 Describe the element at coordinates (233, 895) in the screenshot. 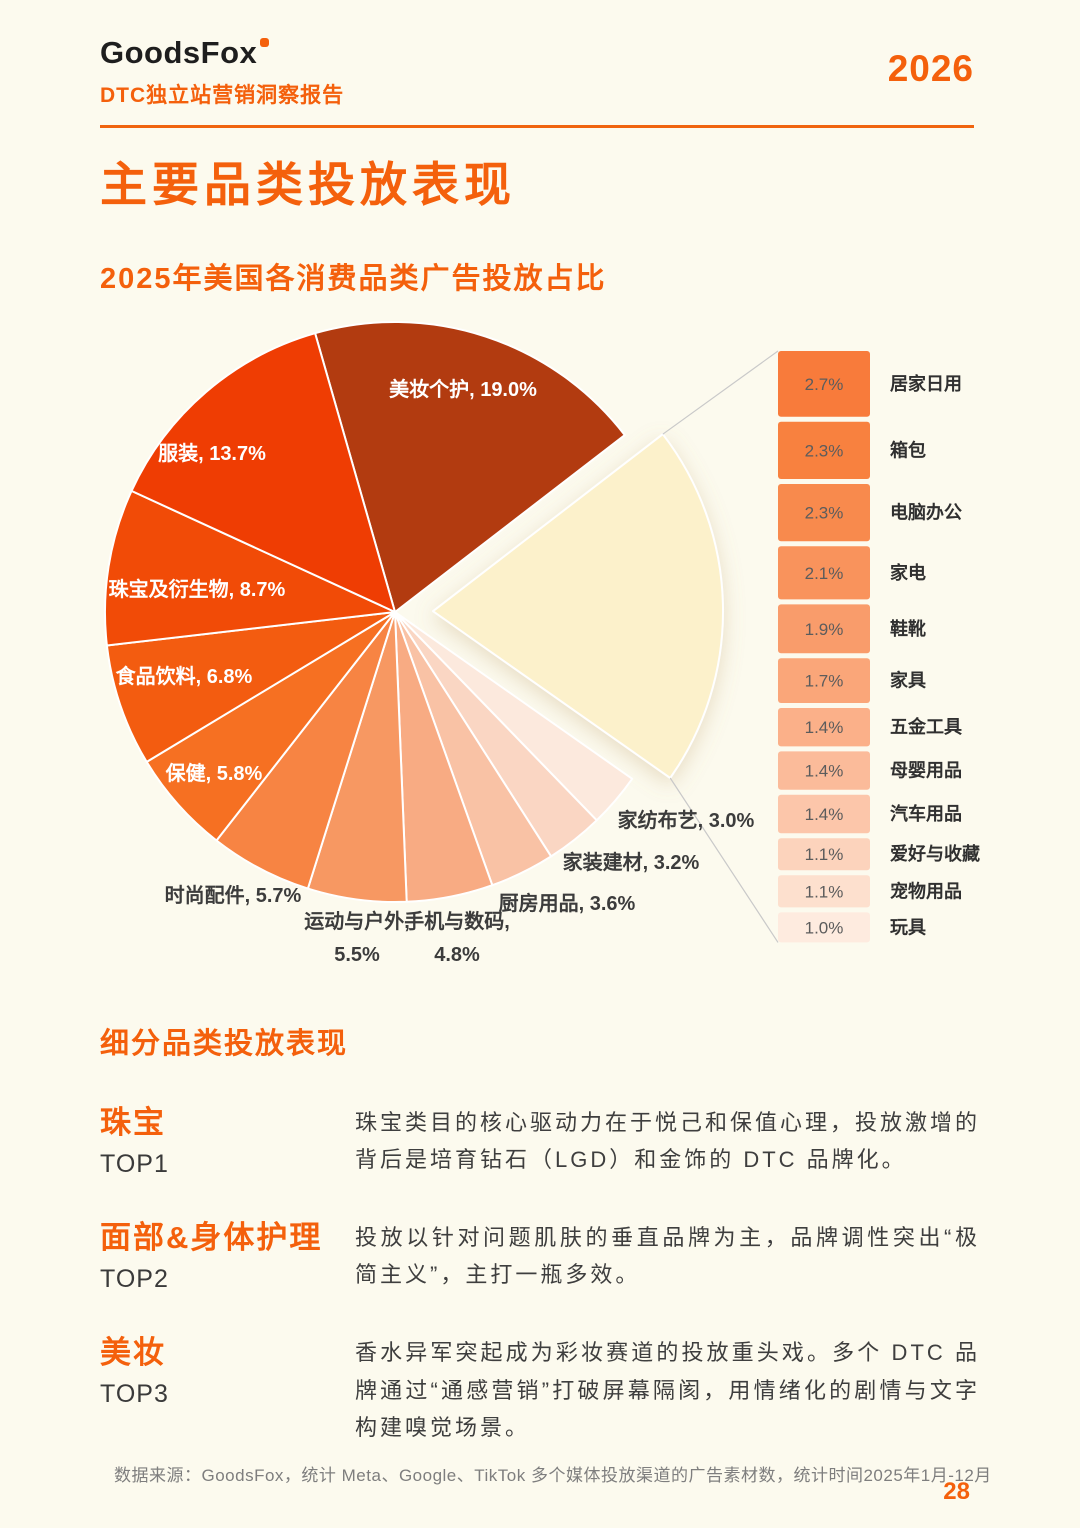

I see `slice-label: 时尚配件, 5.7%` at that location.